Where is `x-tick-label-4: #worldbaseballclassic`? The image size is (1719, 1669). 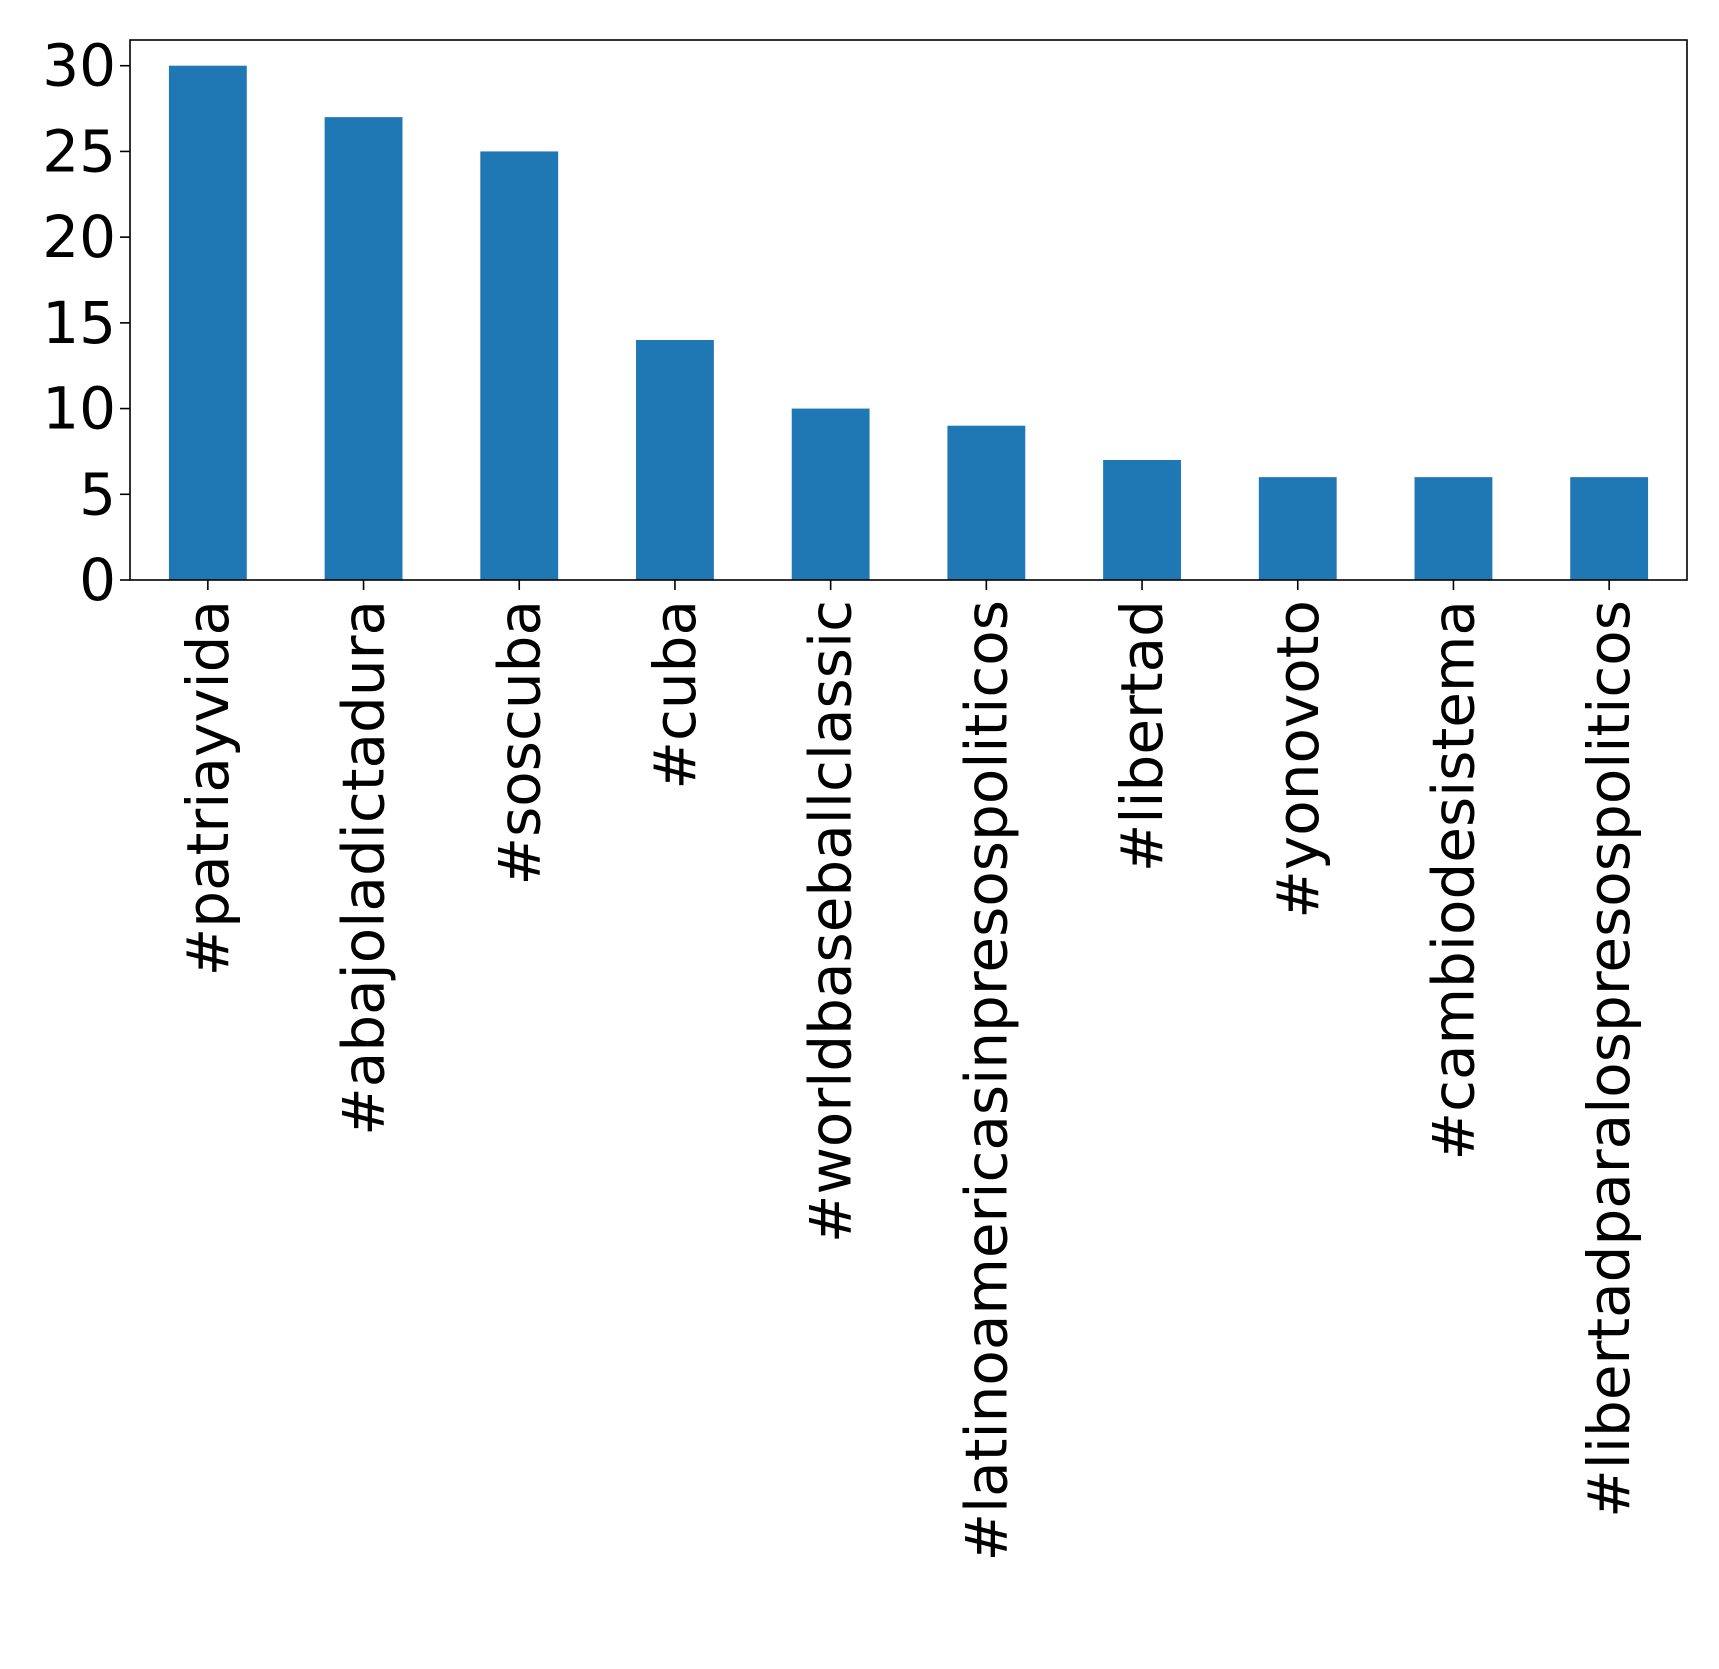 x-tick-label-4: #worldbaseballclassic is located at coordinates (831, 921).